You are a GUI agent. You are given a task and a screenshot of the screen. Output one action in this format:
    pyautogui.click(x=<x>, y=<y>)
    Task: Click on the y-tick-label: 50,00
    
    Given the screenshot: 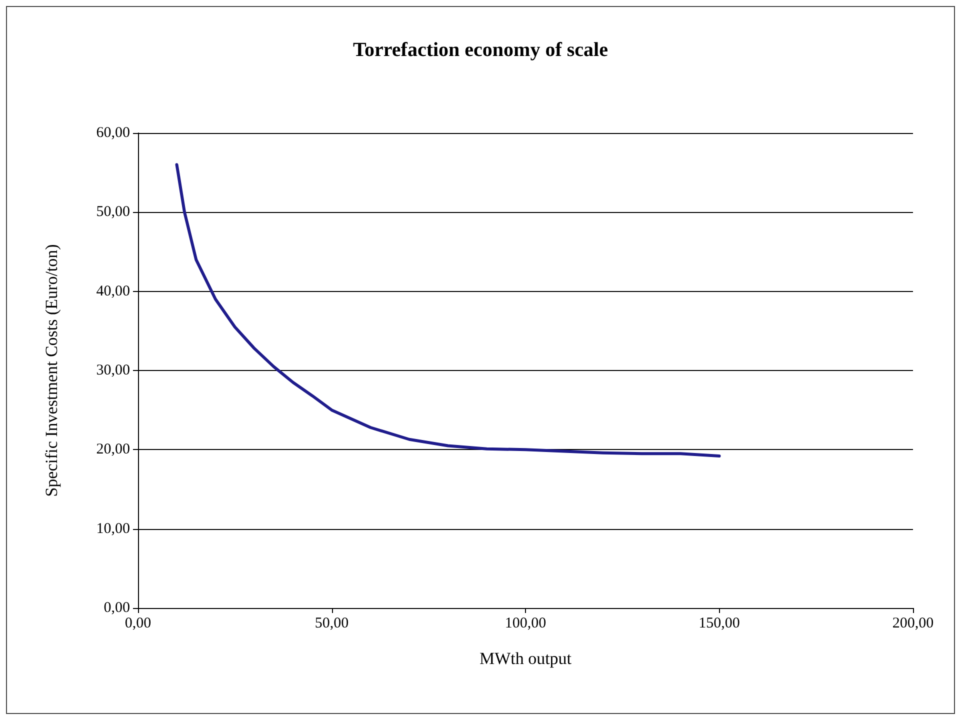 What is the action you would take?
    pyautogui.click(x=113, y=212)
    